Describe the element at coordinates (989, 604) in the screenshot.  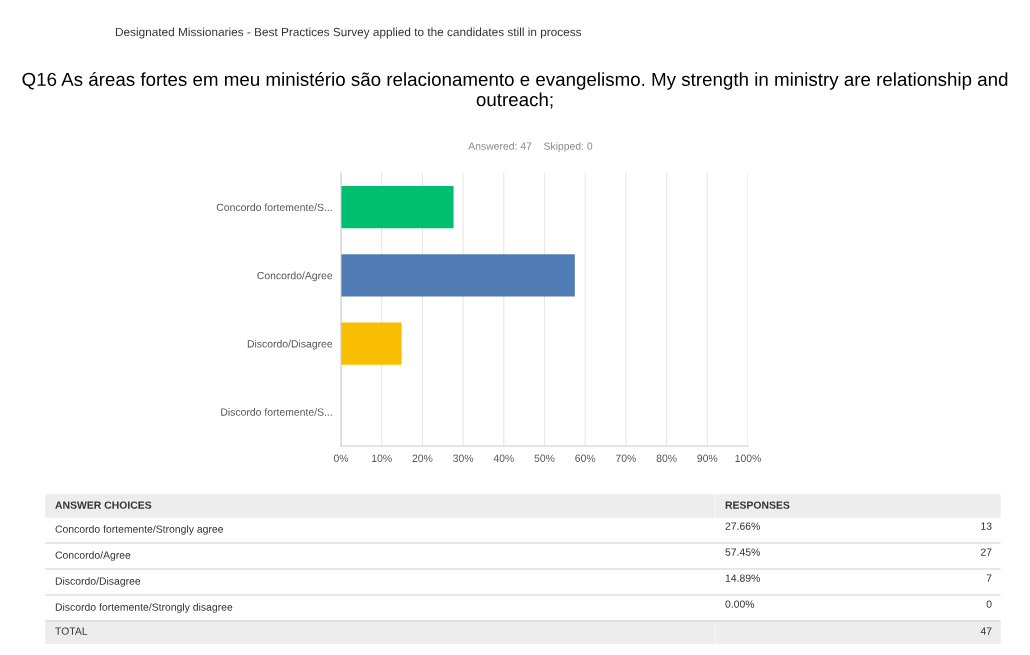
I see `text: 0` at that location.